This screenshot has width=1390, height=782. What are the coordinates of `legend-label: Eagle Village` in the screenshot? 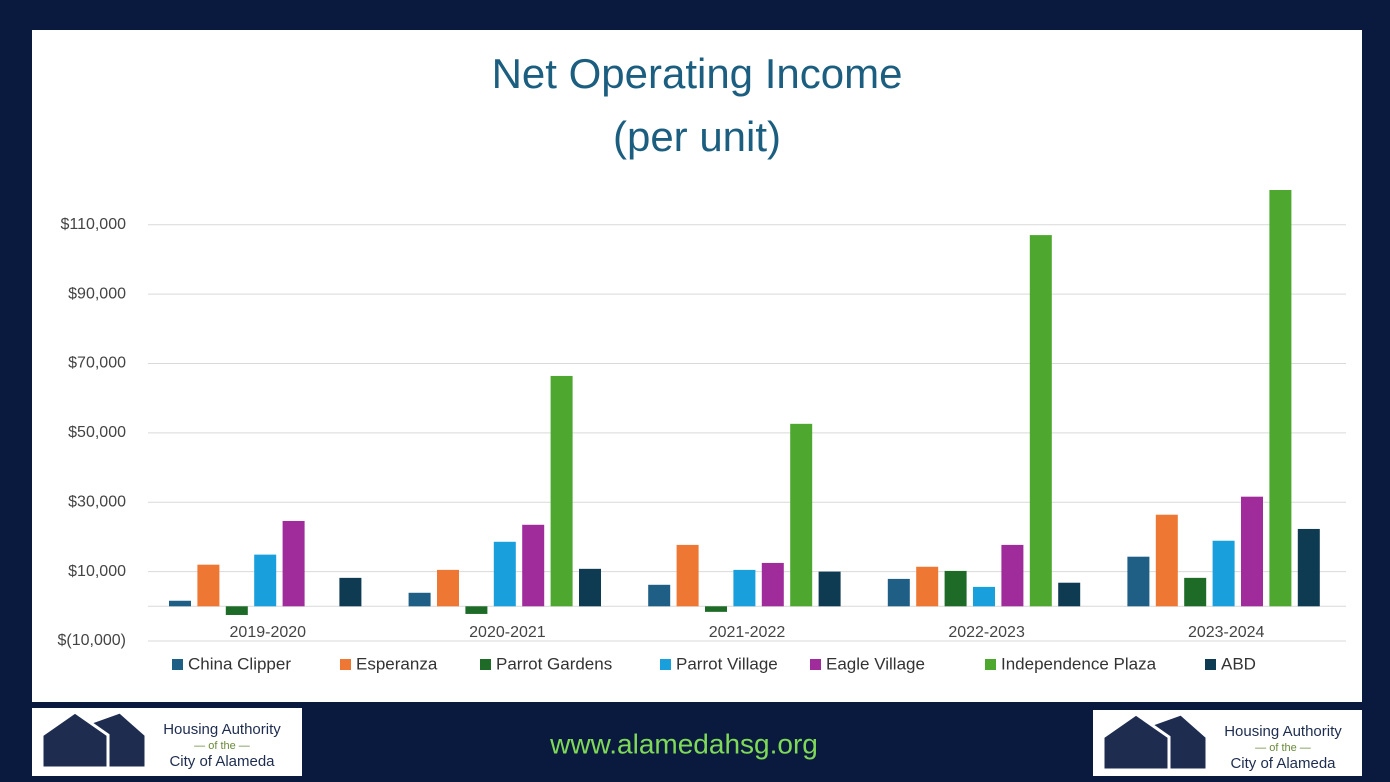 It's located at (875, 663).